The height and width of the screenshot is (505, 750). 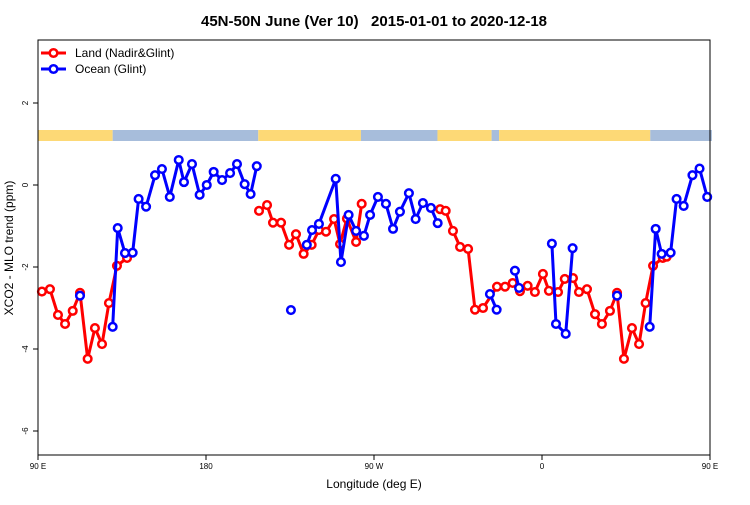 What do you see at coordinates (110, 69) in the screenshot?
I see `legend-label-ocean: Ocean (Glint)` at bounding box center [110, 69].